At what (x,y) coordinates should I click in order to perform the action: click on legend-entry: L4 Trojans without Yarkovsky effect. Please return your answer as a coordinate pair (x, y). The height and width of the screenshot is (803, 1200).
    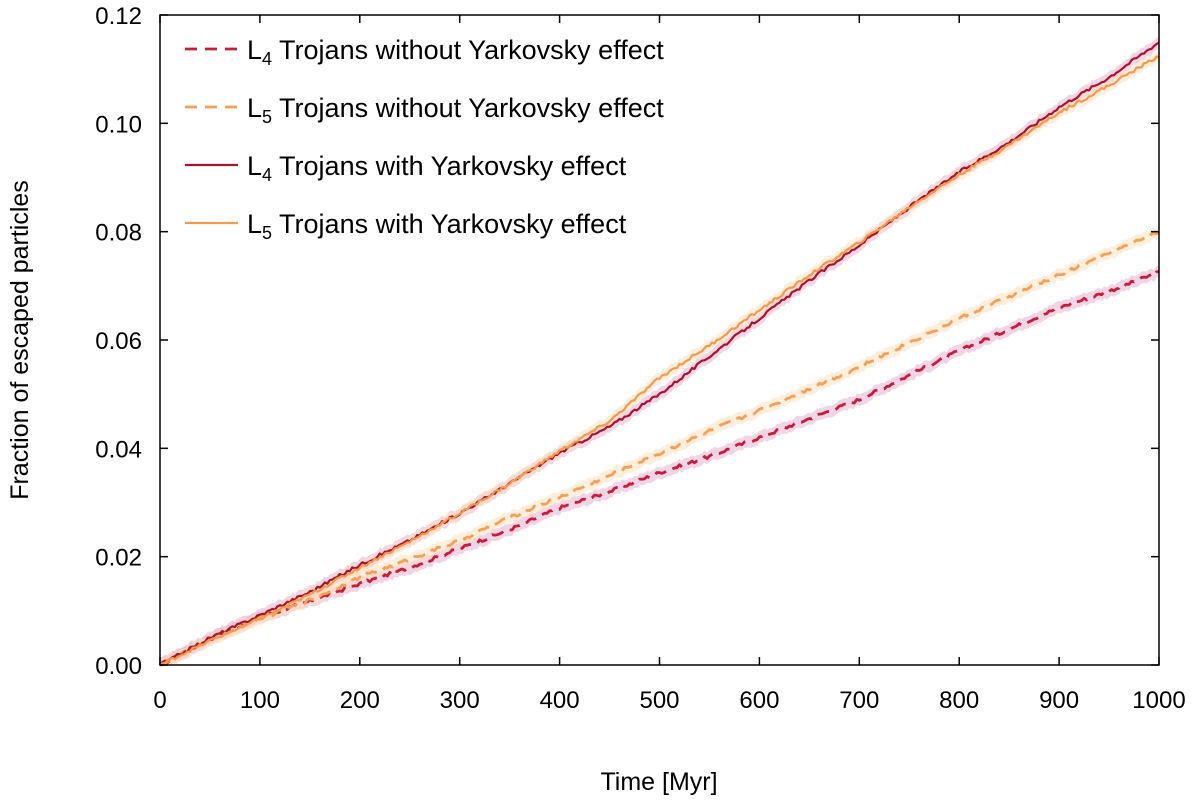
    Looking at the image, I should click on (455, 52).